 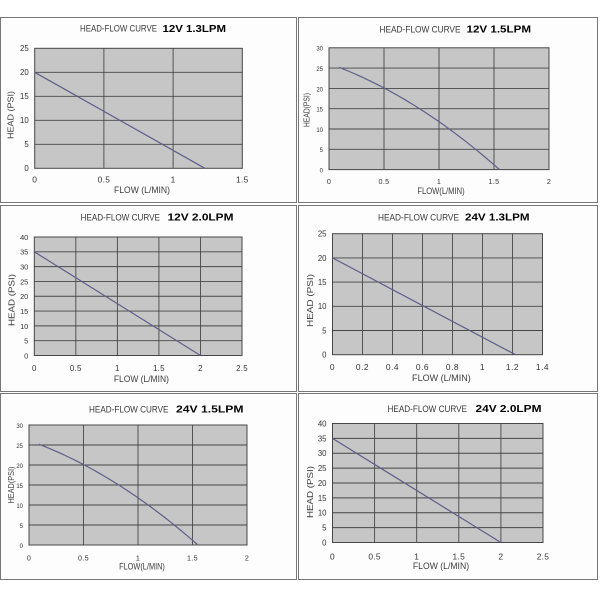 I want to click on svg-text: 24V 1.5LPM, so click(x=210, y=410).